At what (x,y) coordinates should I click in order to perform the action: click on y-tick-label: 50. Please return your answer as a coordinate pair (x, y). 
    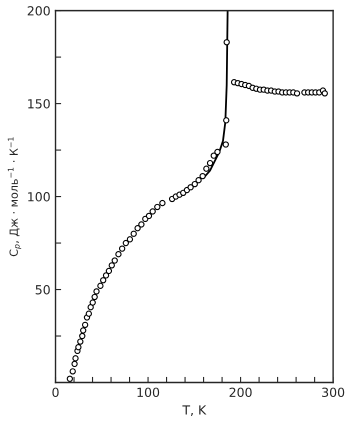
    Looking at the image, I should click on (43, 289).